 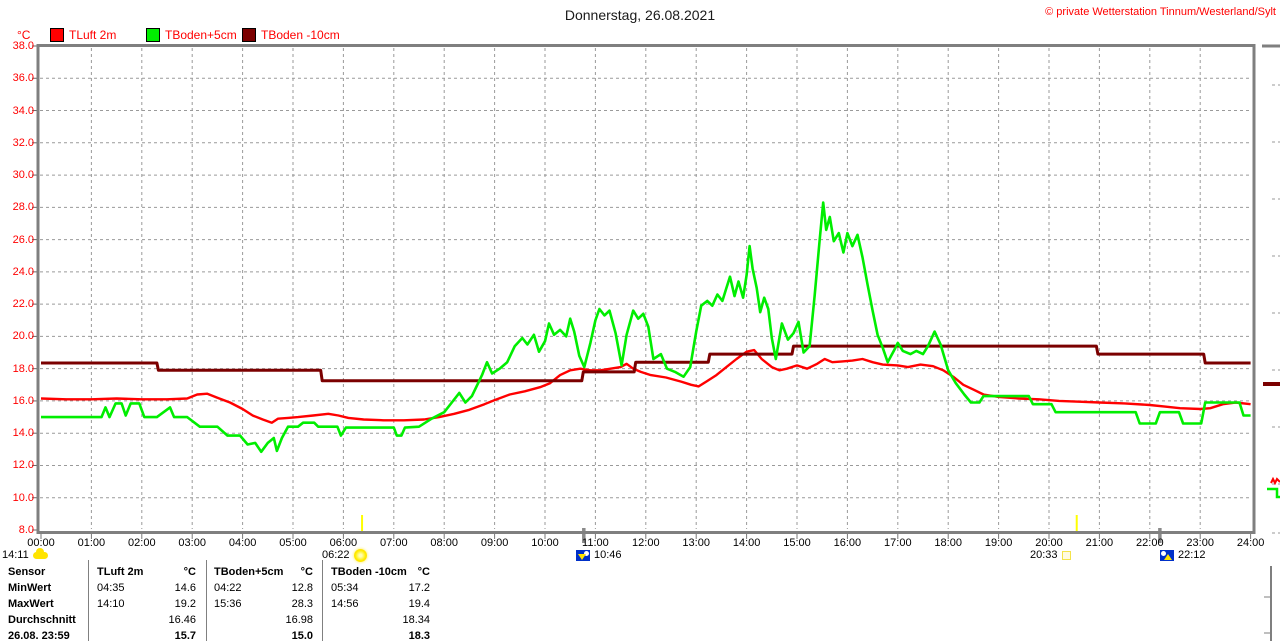 I want to click on x-tick-label: 22:00, so click(x=1150, y=543).